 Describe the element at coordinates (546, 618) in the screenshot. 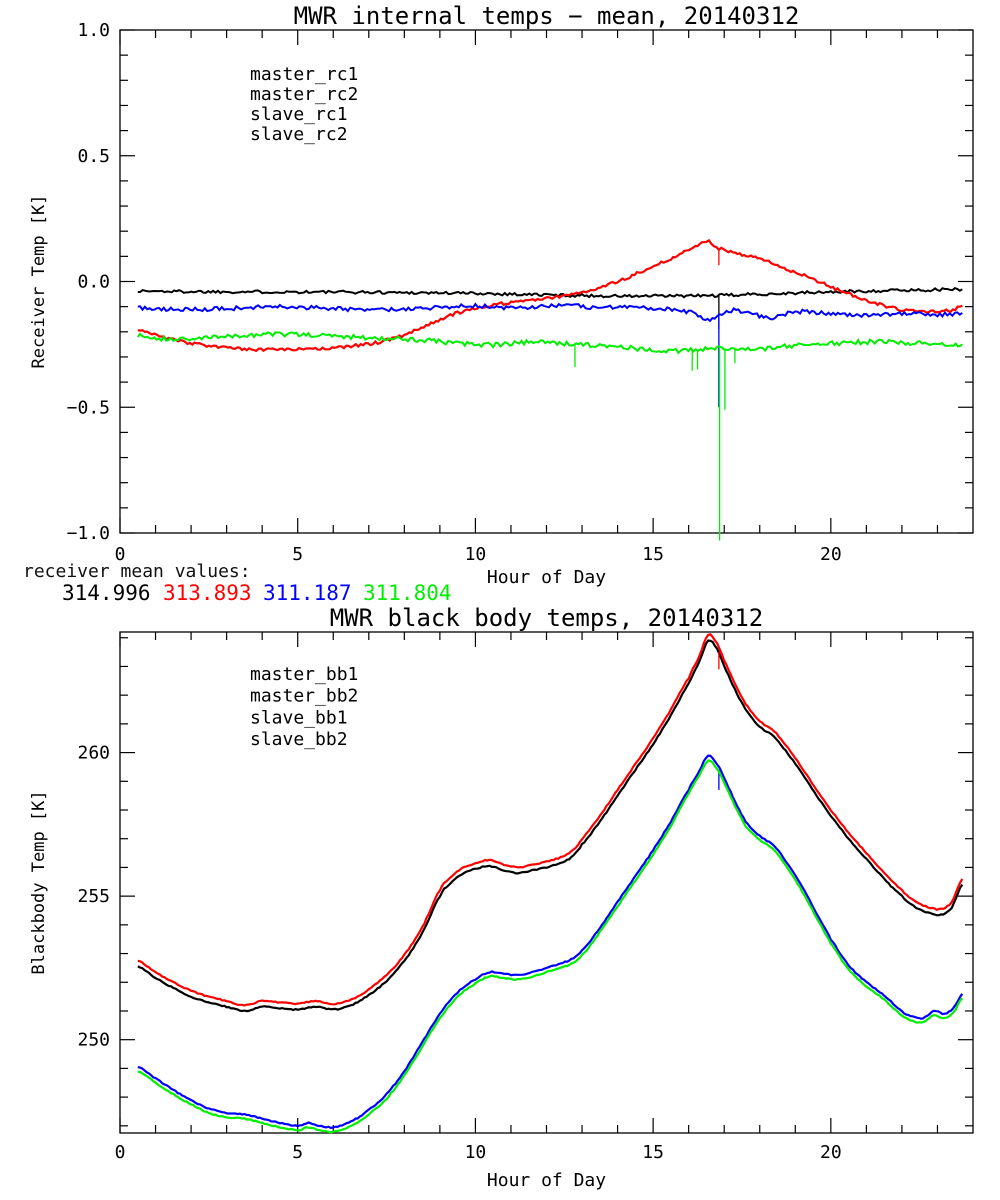

I see `chart-title: MWR black body temps, 20140312` at that location.